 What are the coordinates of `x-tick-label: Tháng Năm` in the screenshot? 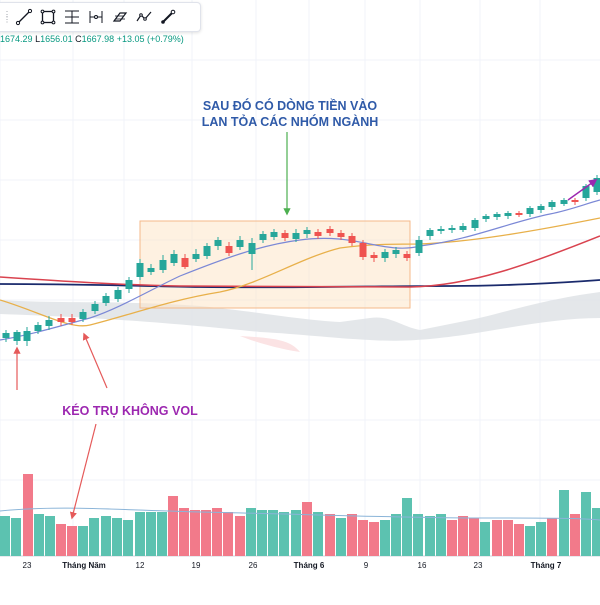 It's located at (84, 565).